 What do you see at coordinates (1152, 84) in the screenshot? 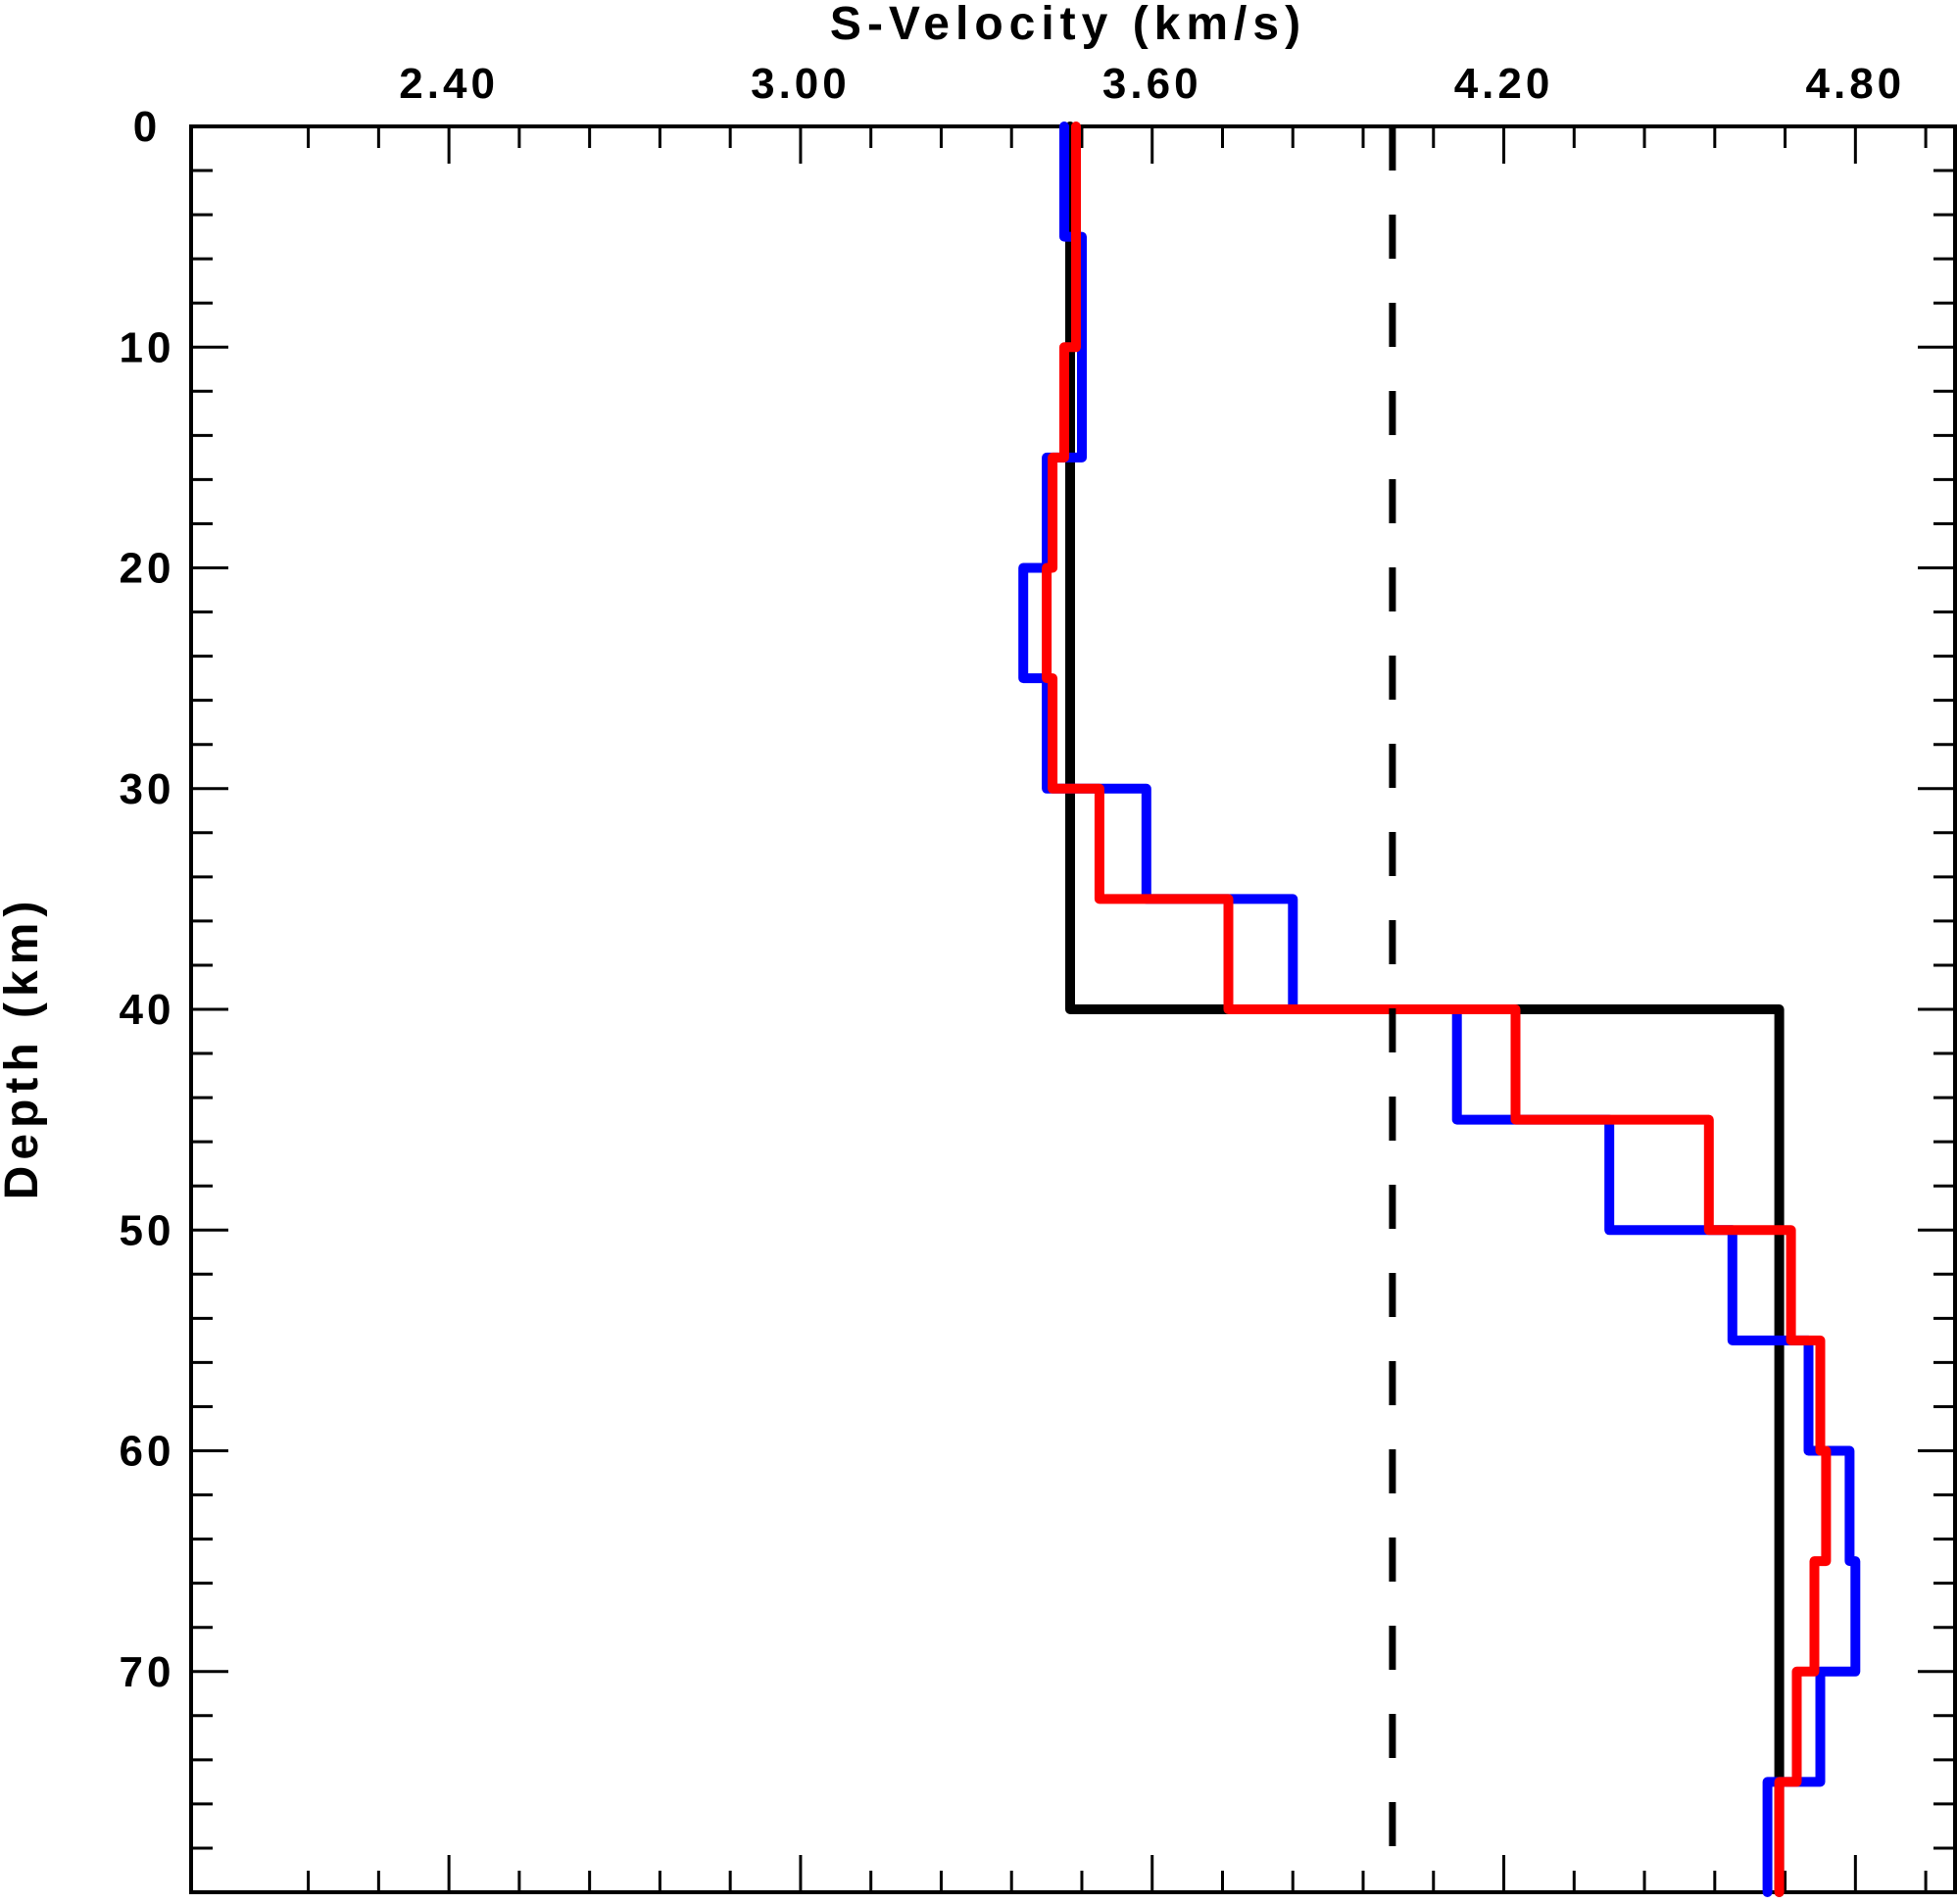
I see `x-tick-label: 3.60` at bounding box center [1152, 84].